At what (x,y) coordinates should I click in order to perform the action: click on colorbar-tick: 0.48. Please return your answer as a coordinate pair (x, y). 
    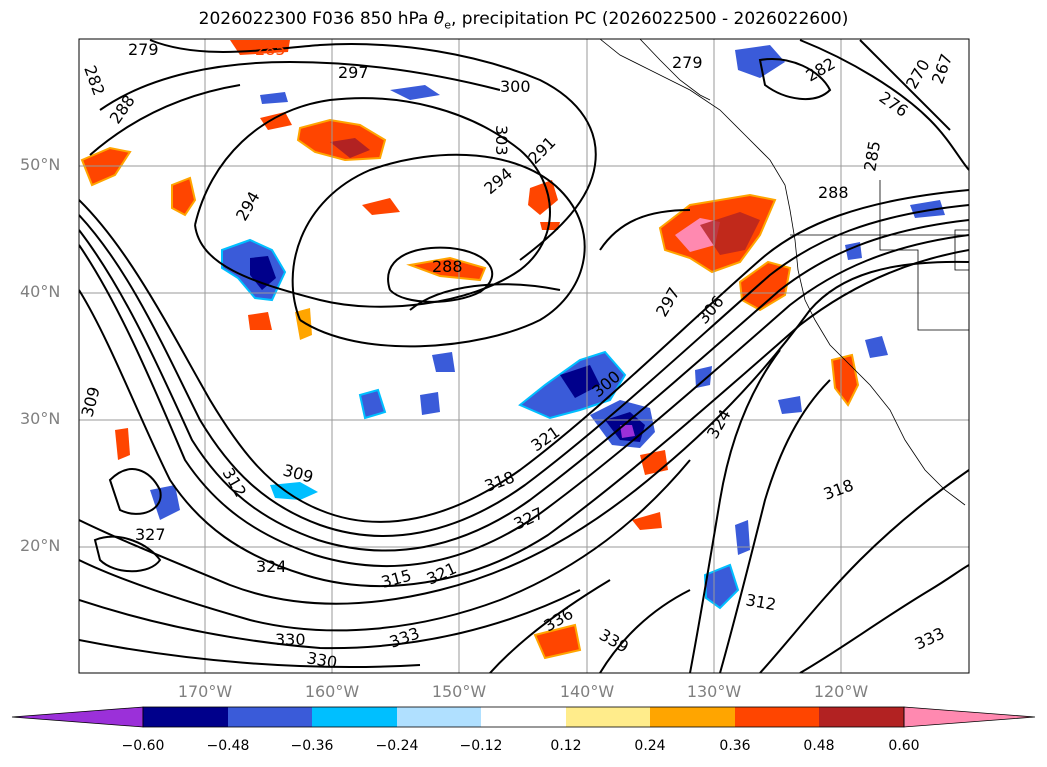
    Looking at the image, I should click on (819, 746).